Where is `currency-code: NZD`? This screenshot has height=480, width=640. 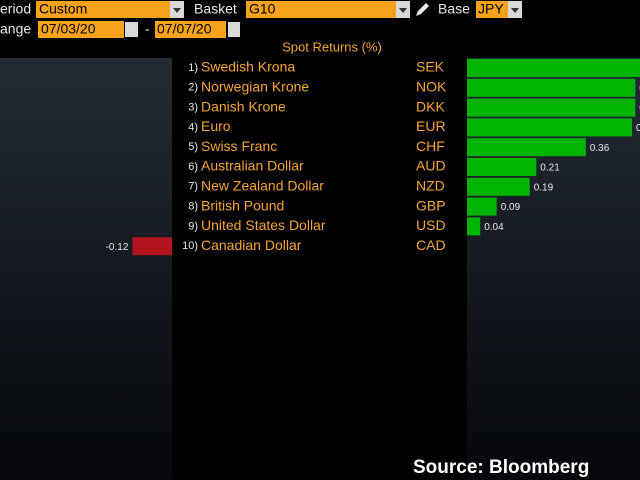 currency-code: NZD is located at coordinates (430, 186).